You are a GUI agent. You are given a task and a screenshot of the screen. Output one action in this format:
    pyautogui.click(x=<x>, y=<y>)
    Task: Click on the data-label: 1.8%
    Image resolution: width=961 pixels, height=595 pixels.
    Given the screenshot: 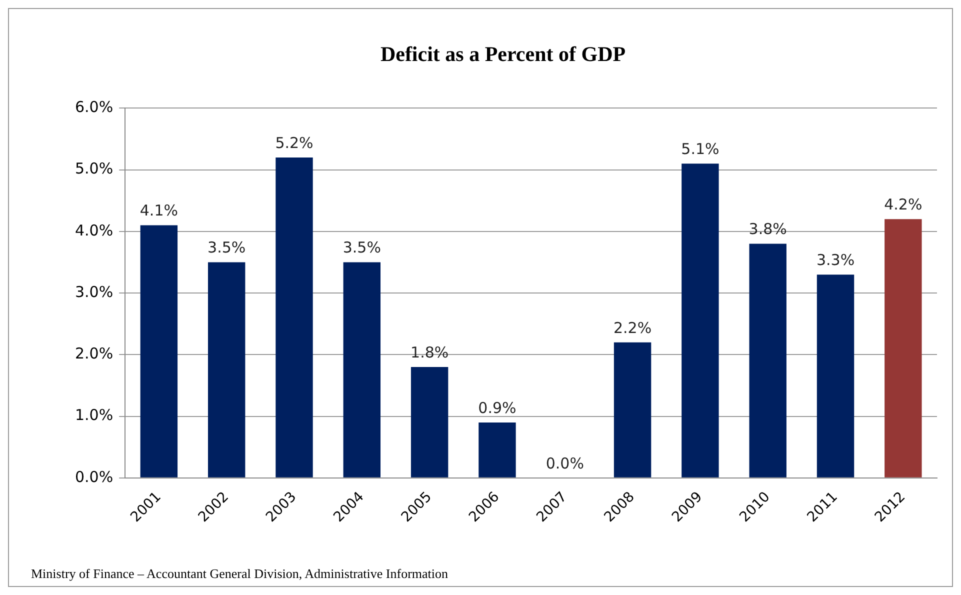 What is the action you would take?
    pyautogui.click(x=429, y=352)
    